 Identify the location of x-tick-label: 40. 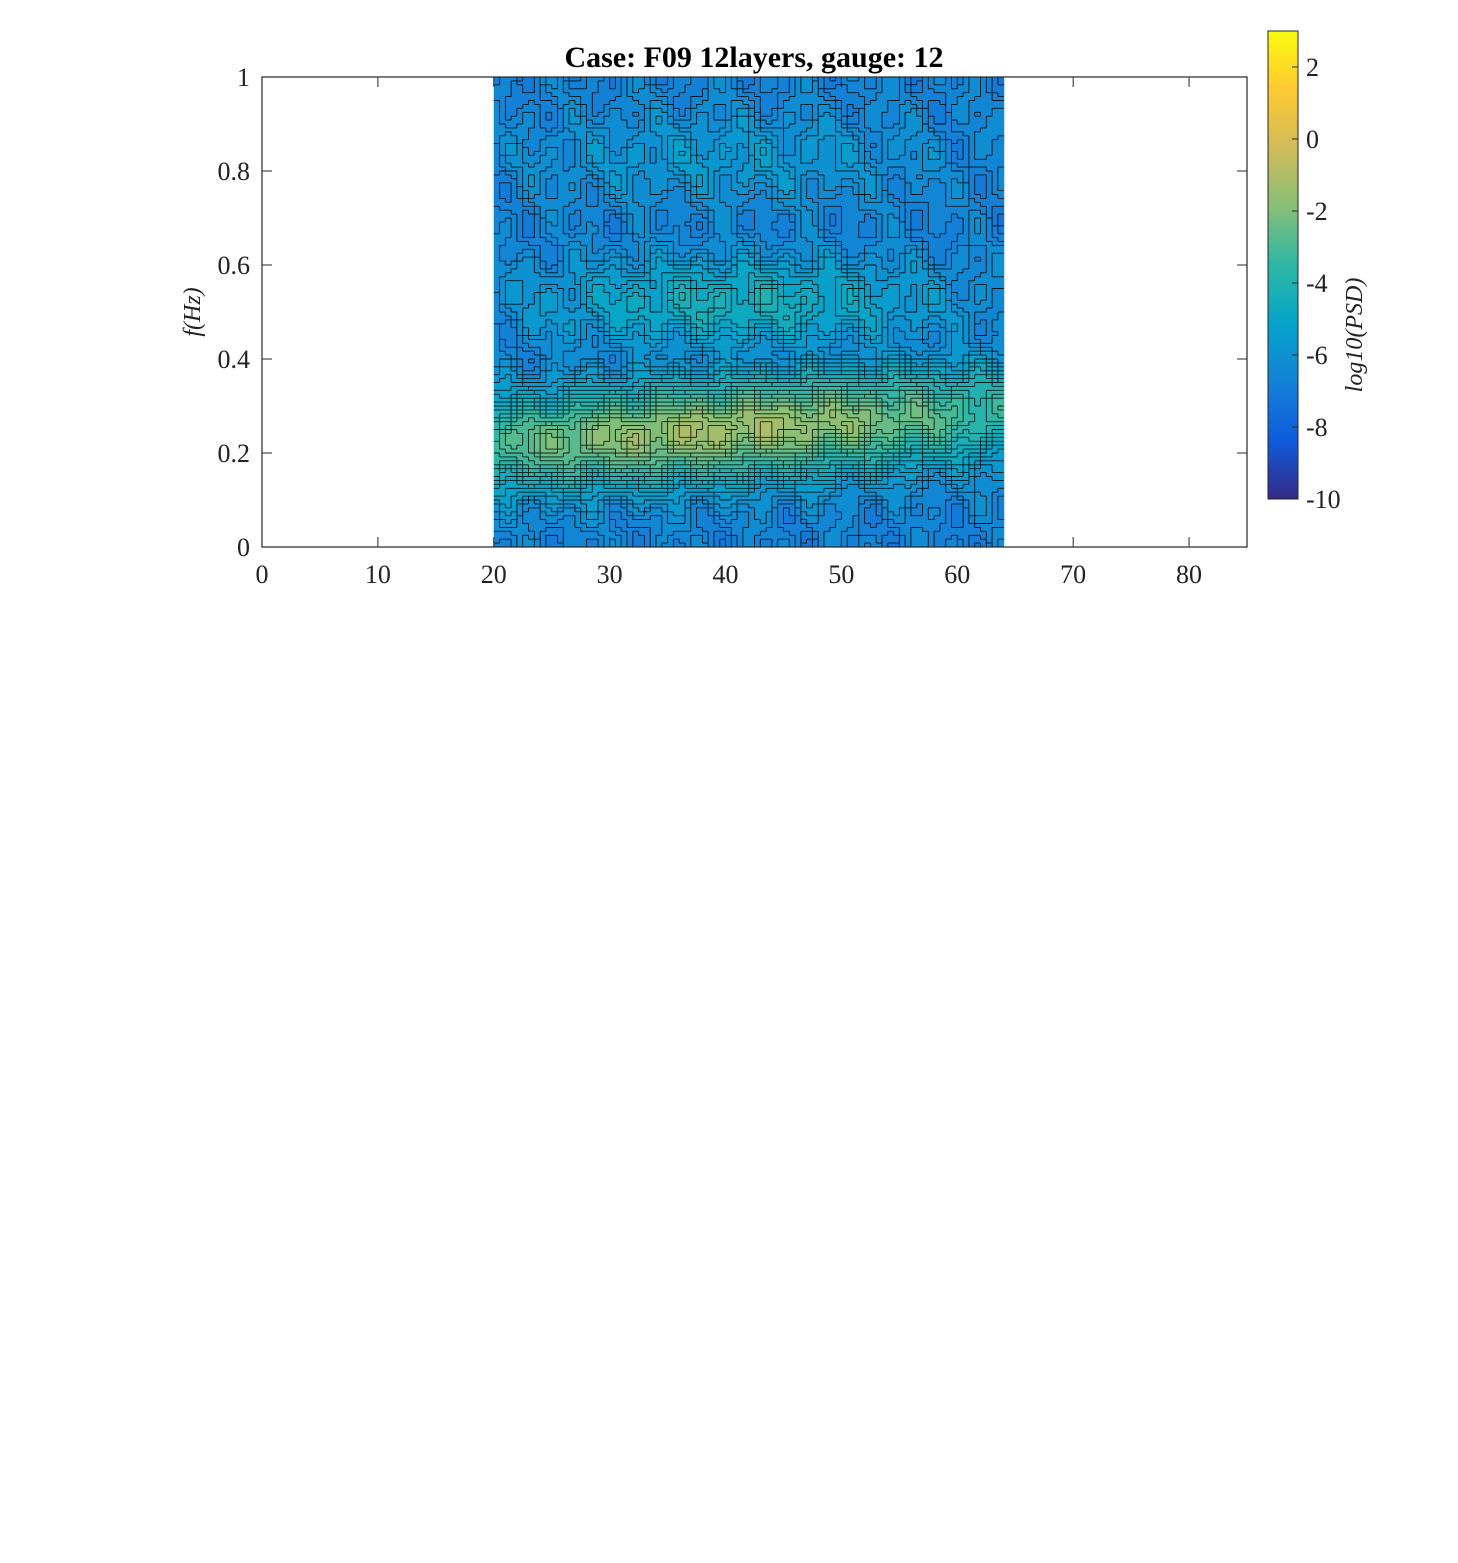
(726, 574).